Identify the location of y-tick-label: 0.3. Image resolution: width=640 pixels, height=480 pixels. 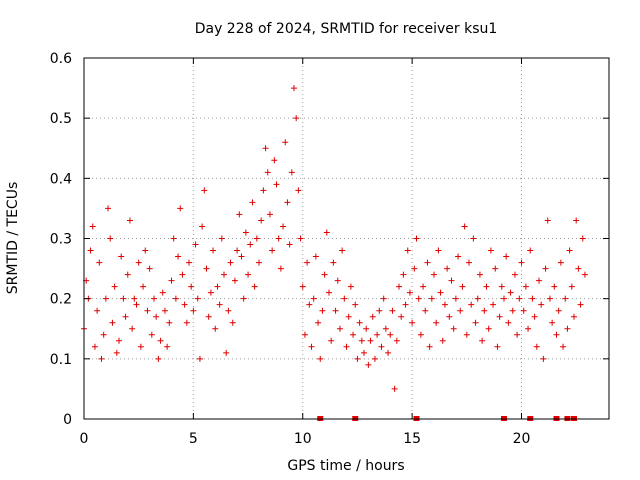
(61, 240).